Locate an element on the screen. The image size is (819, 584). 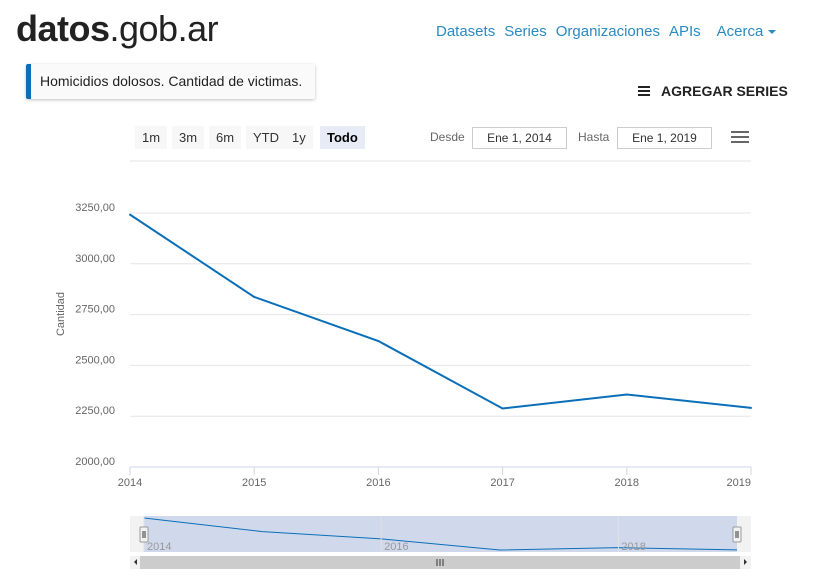
to-date-input: Ene 1, 2019 is located at coordinates (664, 138).